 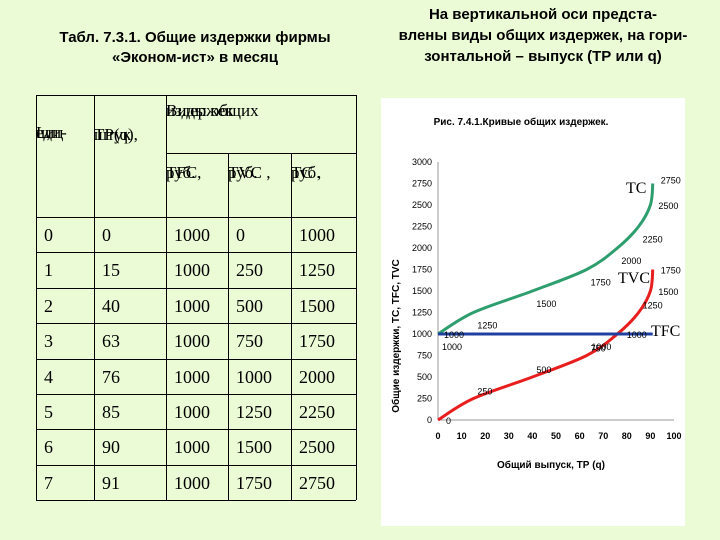 I want to click on x-tick-label: 50, so click(x=556, y=436).